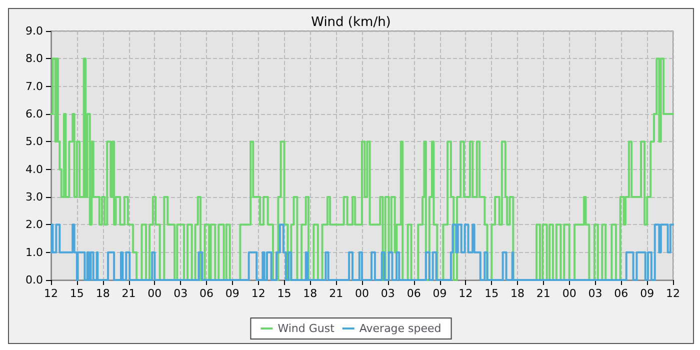  I want to click on y-tick-label: 7.0, so click(34, 86).